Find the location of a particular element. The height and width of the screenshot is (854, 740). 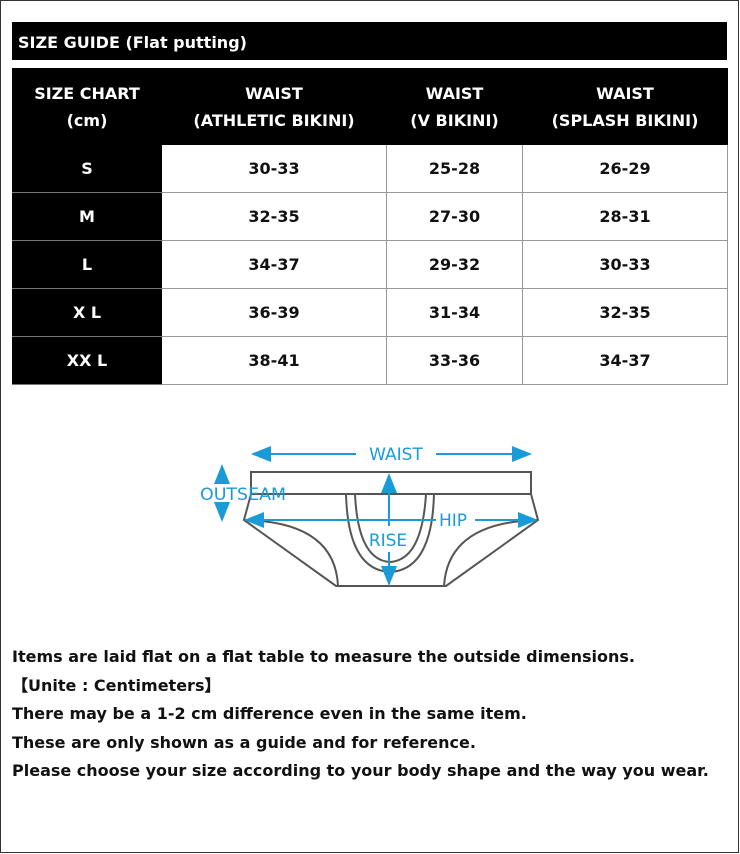

size-cell: M is located at coordinates (87, 216).